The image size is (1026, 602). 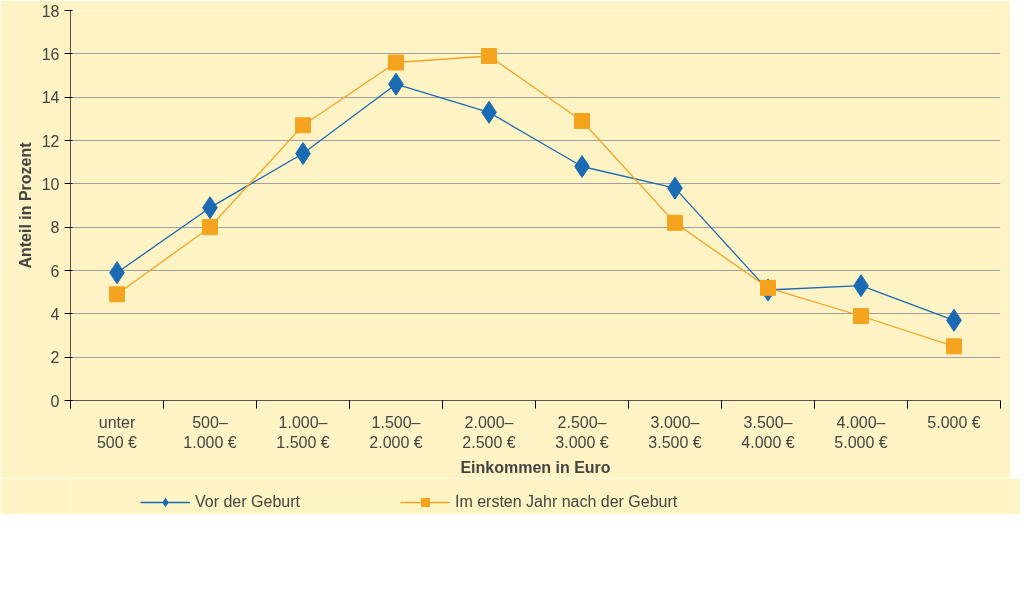 I want to click on y-tick-label: 12, so click(x=50, y=141).